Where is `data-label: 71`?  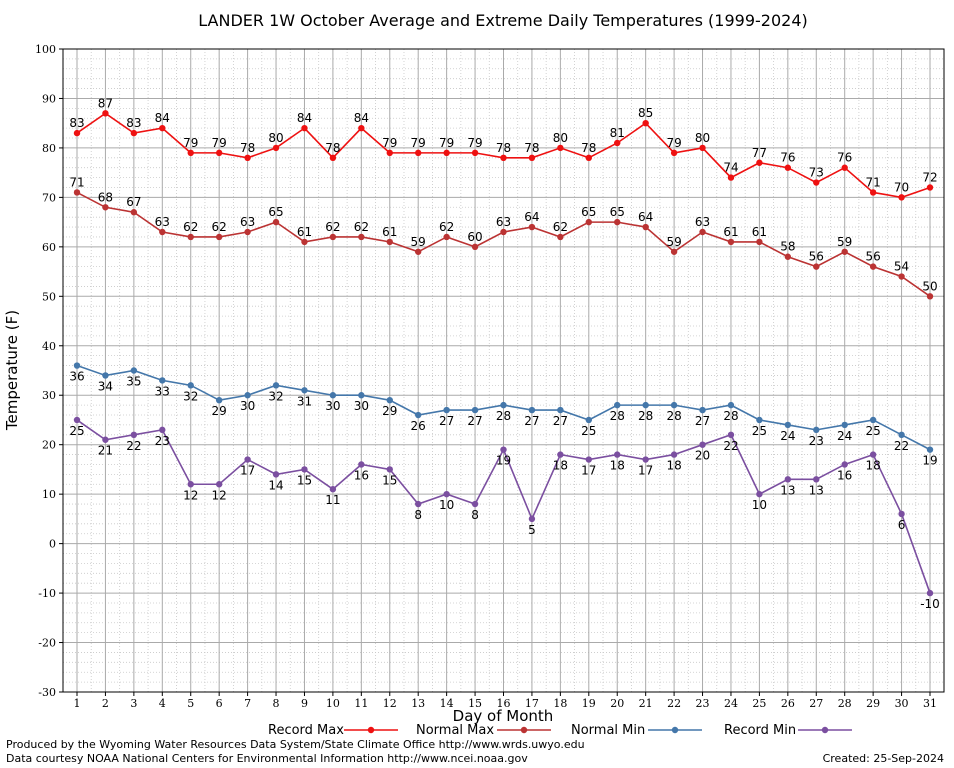
data-label: 71 is located at coordinates (872, 182).